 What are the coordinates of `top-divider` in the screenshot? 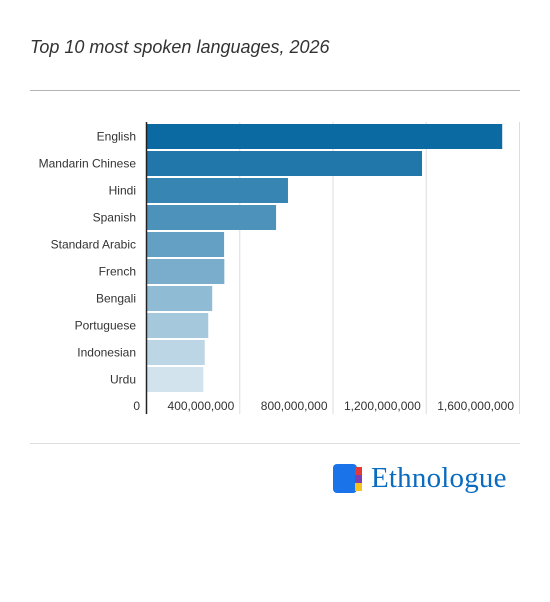 It's located at (275, 90).